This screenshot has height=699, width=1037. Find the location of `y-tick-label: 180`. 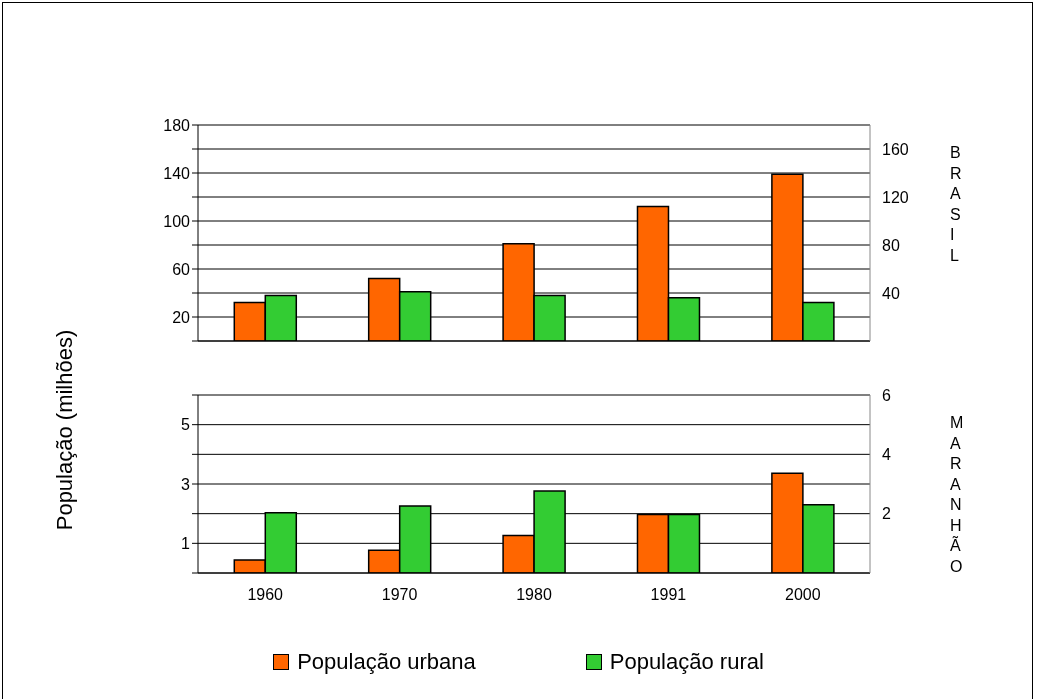

y-tick-label: 180 is located at coordinates (177, 125).